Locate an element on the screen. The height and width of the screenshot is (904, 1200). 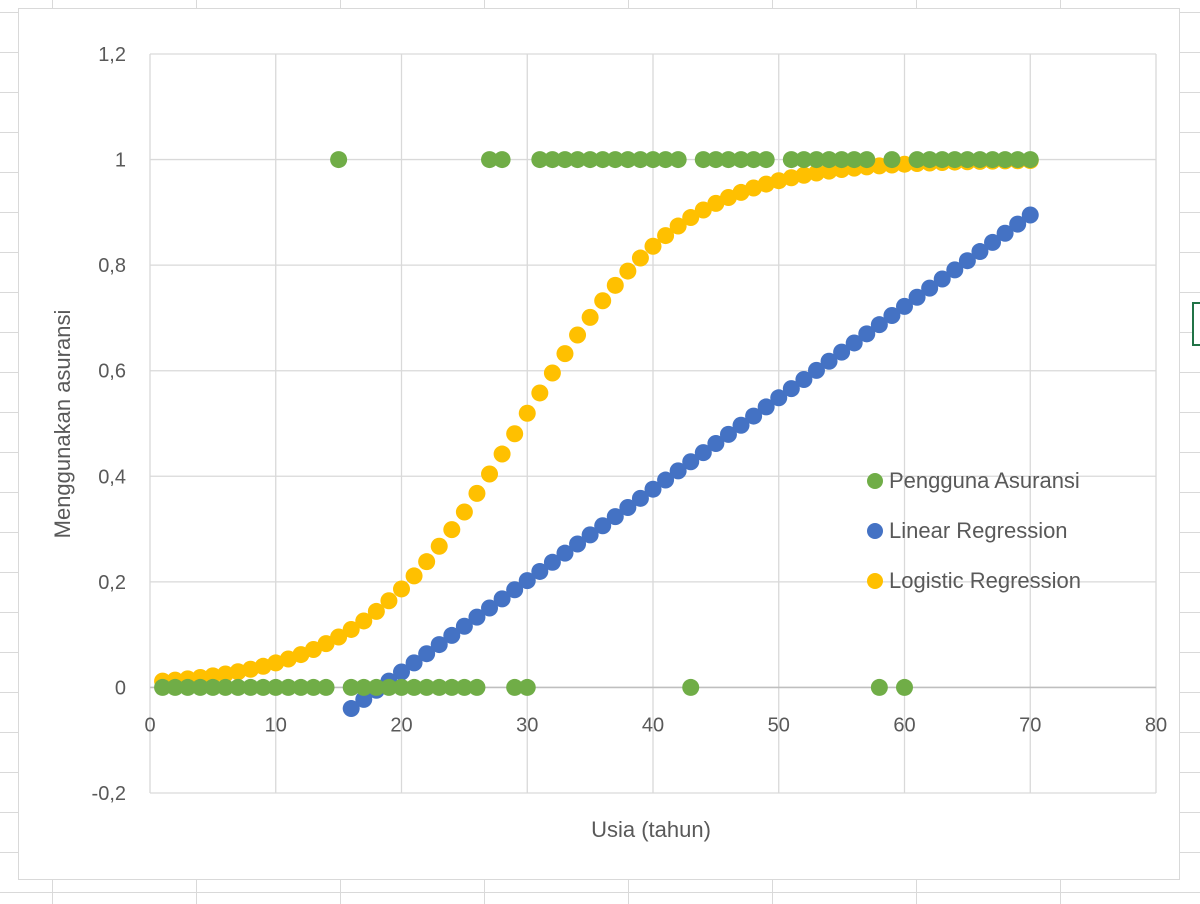
legend-marker-linear-regression is located at coordinates (875, 531).